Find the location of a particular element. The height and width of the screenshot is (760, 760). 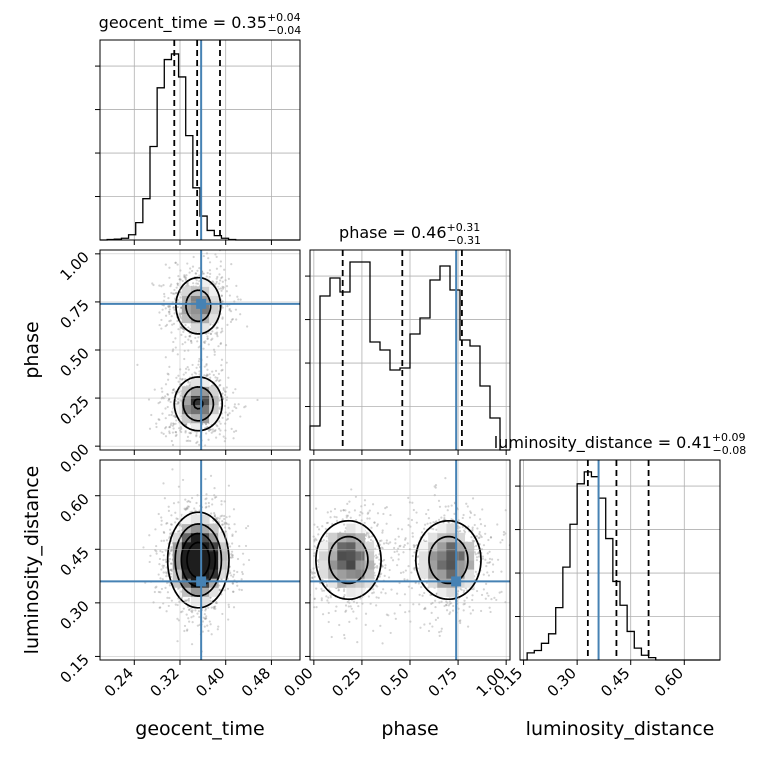

x-tick-label-geocent_time-1: 0.32 is located at coordinates (164, 682).